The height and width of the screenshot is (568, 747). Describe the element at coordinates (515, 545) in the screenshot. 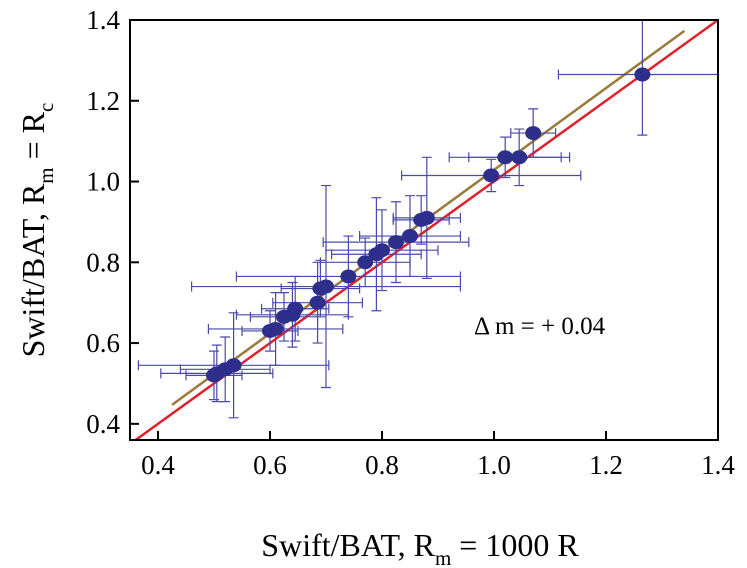

I see `x-label-part: = 1000 R` at that location.